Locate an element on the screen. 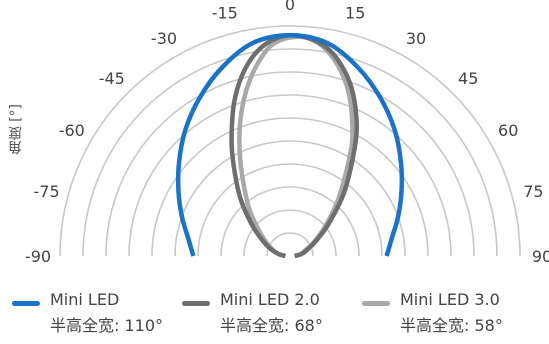 This screenshot has height=344, width=549. angle-tick-label: -45 is located at coordinates (112, 78).